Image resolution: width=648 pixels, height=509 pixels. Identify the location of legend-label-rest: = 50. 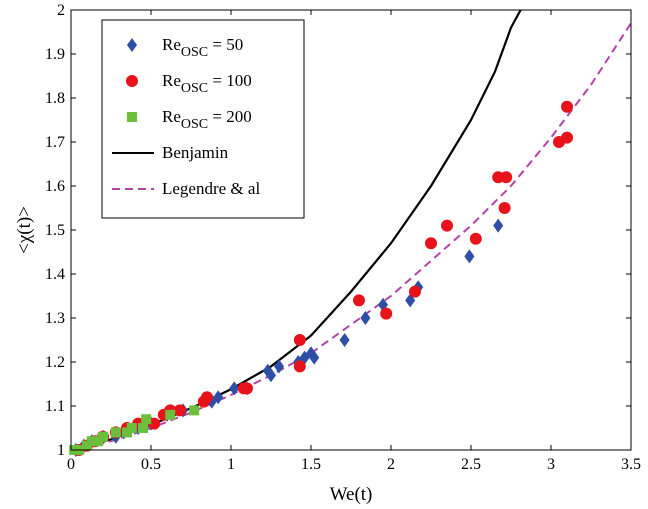
(225, 44).